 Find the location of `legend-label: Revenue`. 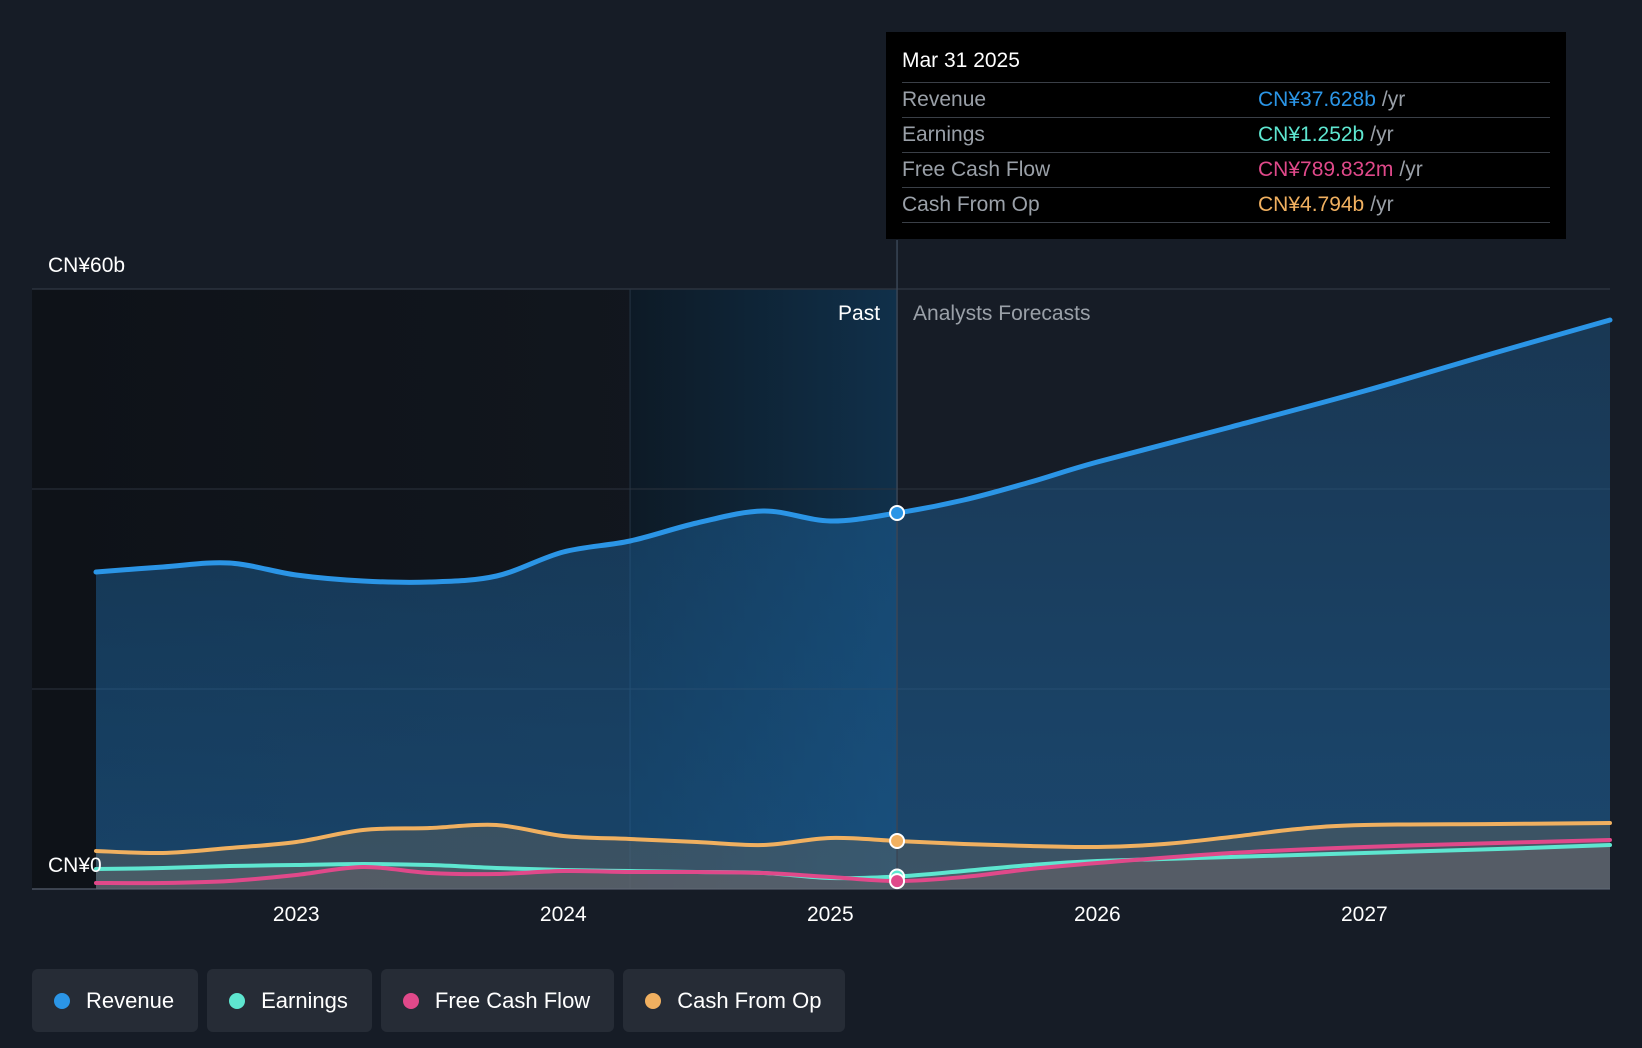

legend-label: Revenue is located at coordinates (130, 1000).